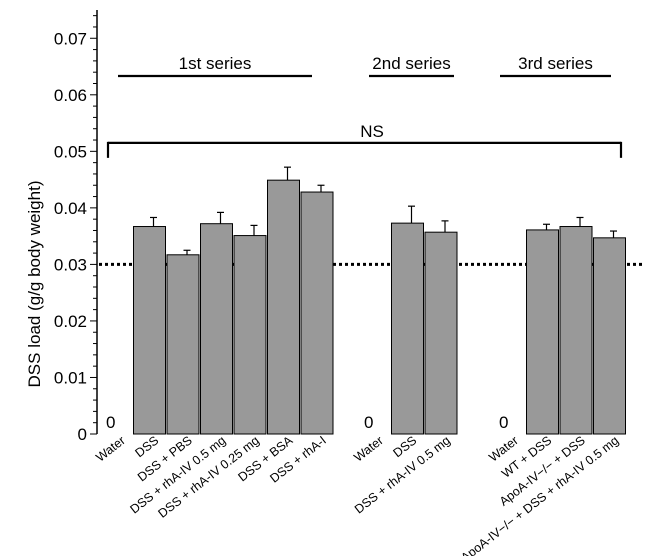 This screenshot has height=556, width=657. I want to click on y-axis-title: DSS load (g/g body weight), so click(34, 284).